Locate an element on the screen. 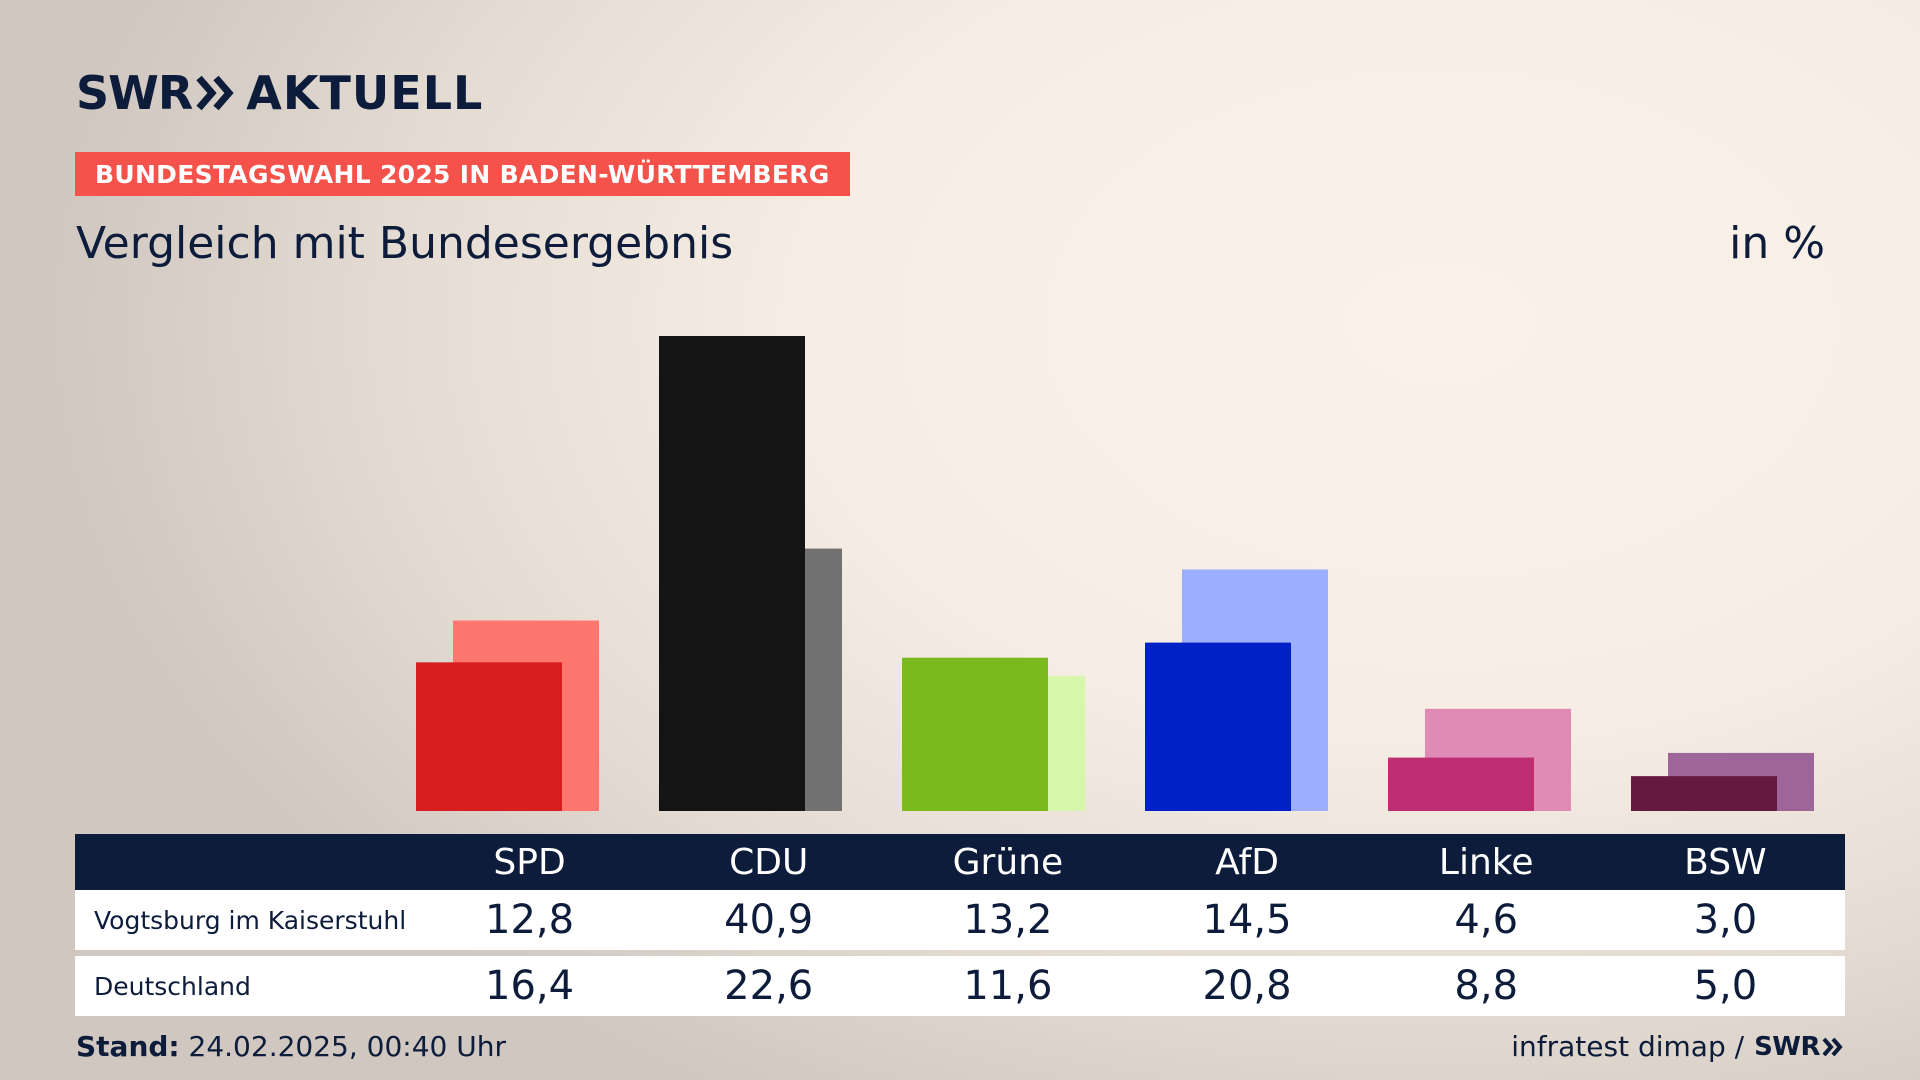 The height and width of the screenshot is (1080, 1920). bar-spd-vogtsburg is located at coordinates (489, 736).